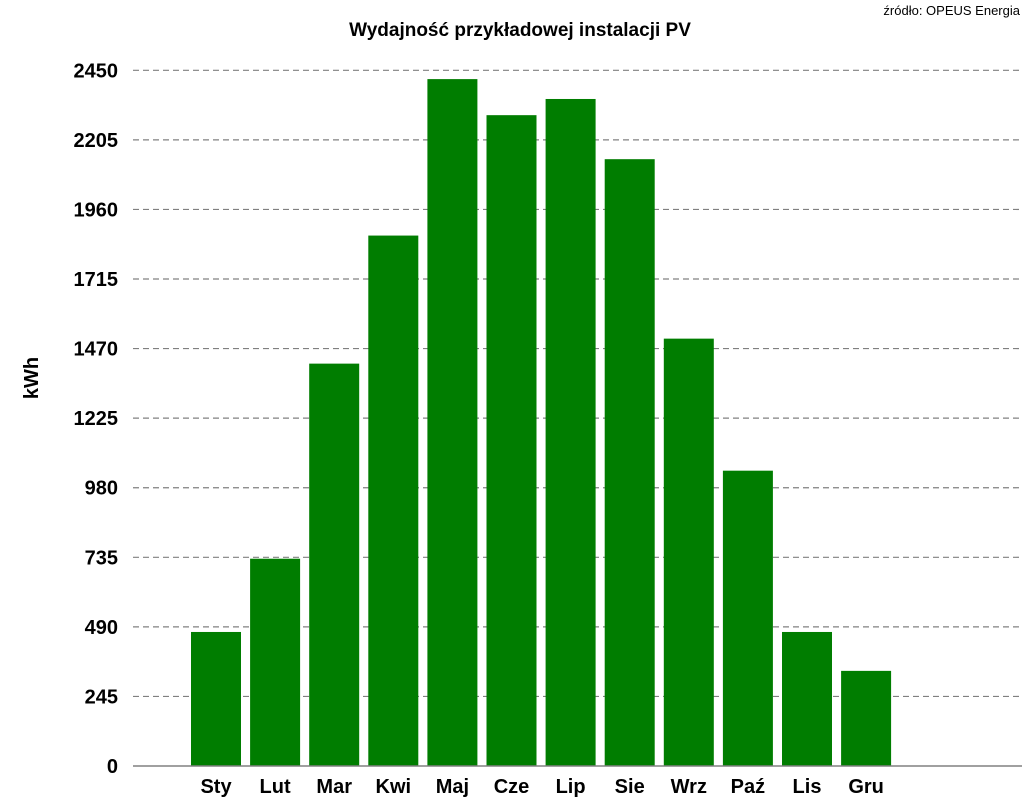  What do you see at coordinates (275, 787) in the screenshot?
I see `x-tick-label: Lut` at bounding box center [275, 787].